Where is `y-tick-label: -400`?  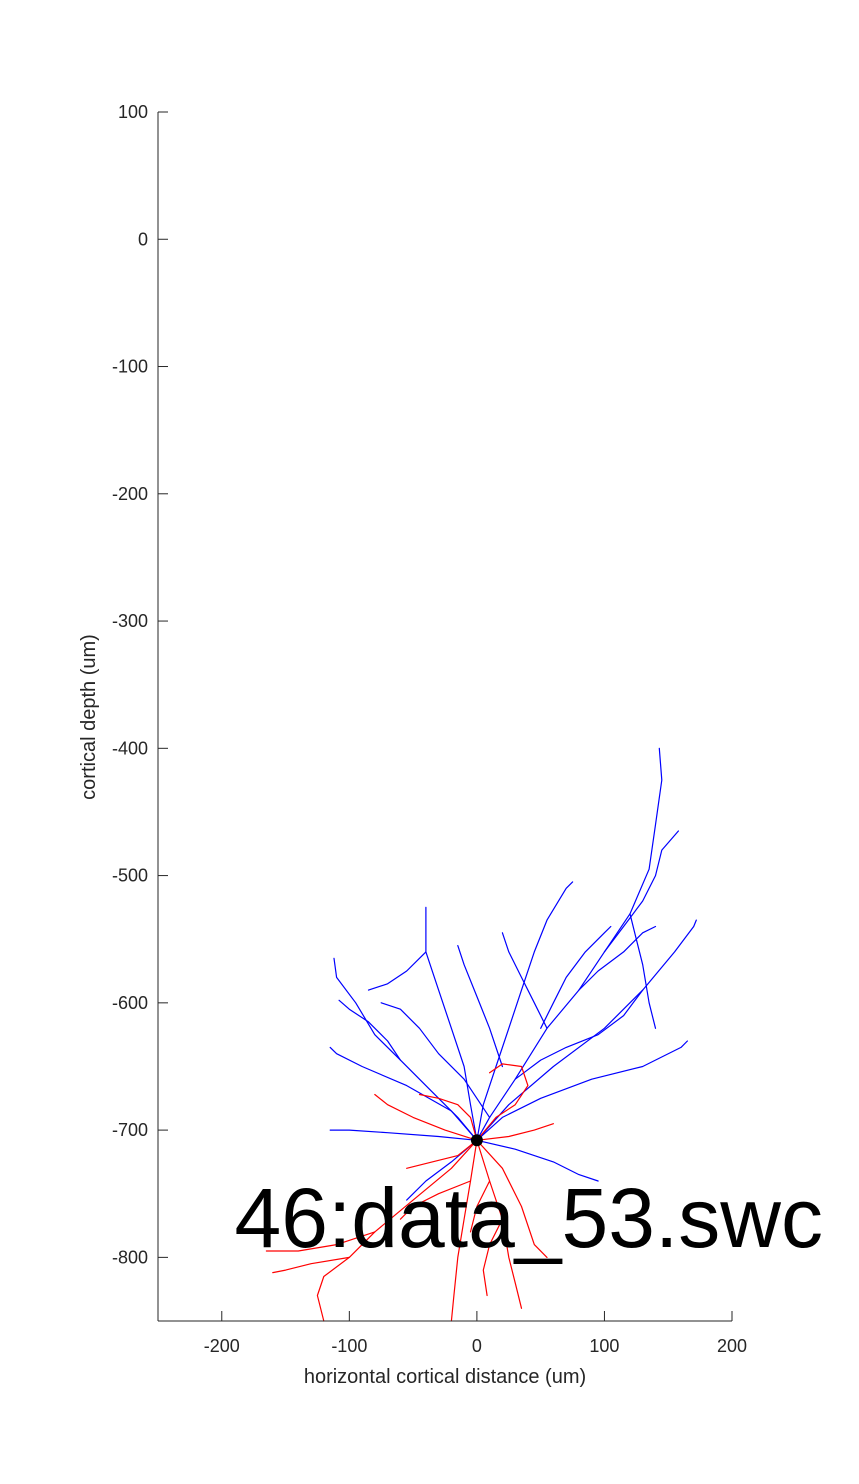
y-tick-label: -400 is located at coordinates (130, 748).